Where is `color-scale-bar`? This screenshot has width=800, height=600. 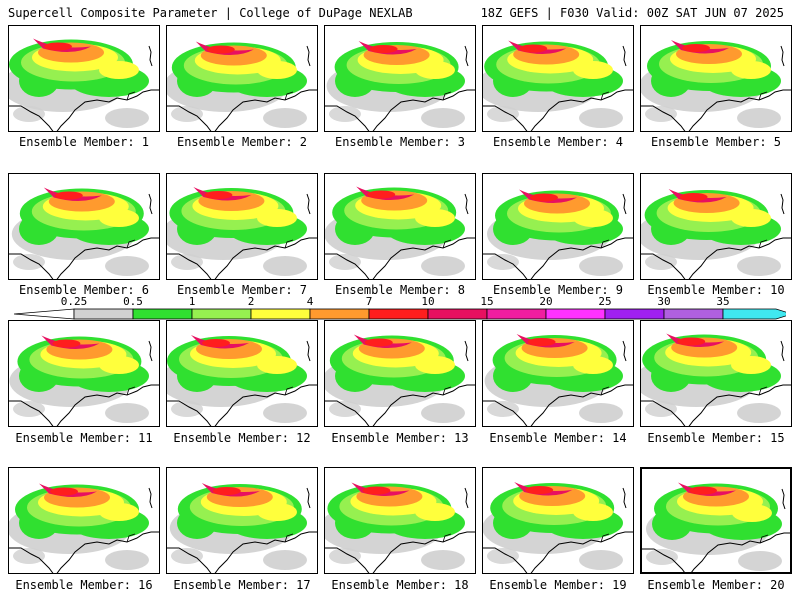 color-scale-bar is located at coordinates (400, 314).